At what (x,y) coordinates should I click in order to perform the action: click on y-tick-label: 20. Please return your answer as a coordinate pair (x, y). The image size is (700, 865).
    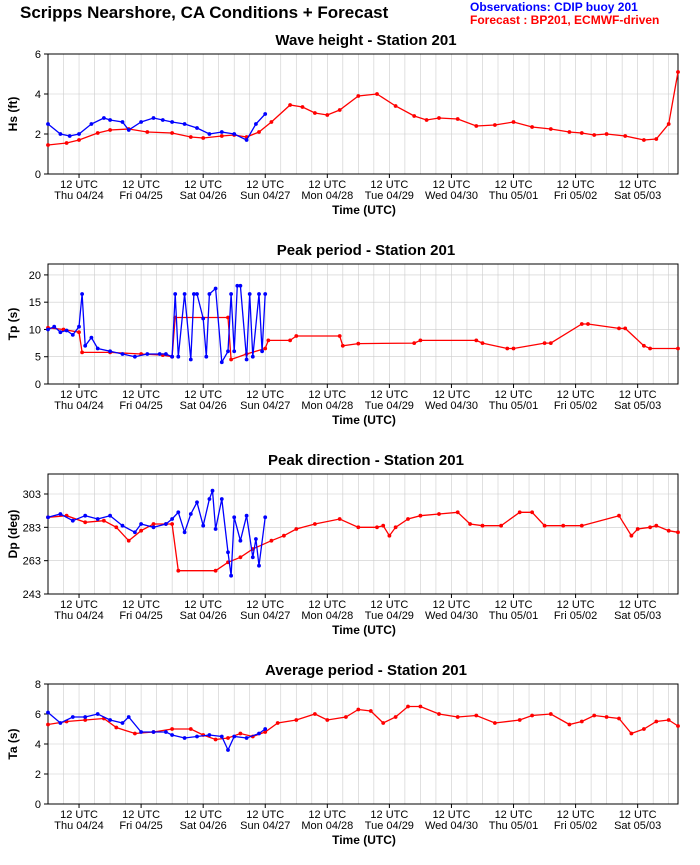
    Looking at the image, I should click on (35, 276).